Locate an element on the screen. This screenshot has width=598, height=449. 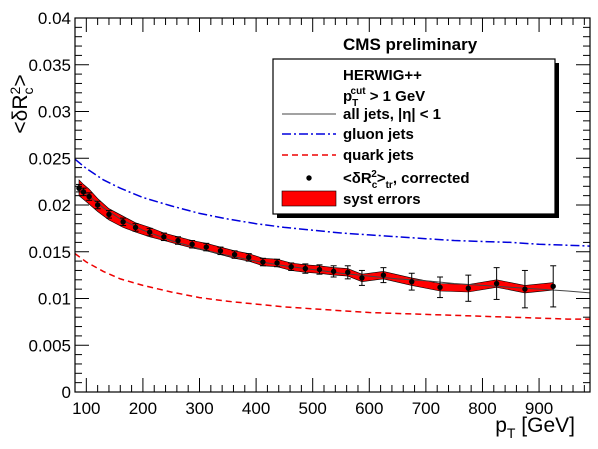
x-tick-label-5: 600 is located at coordinates (369, 408).